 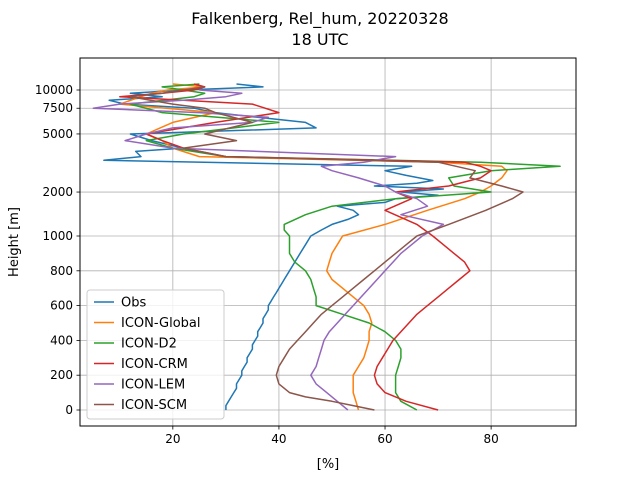 I want to click on x-tick-label: 60, so click(x=384, y=439).